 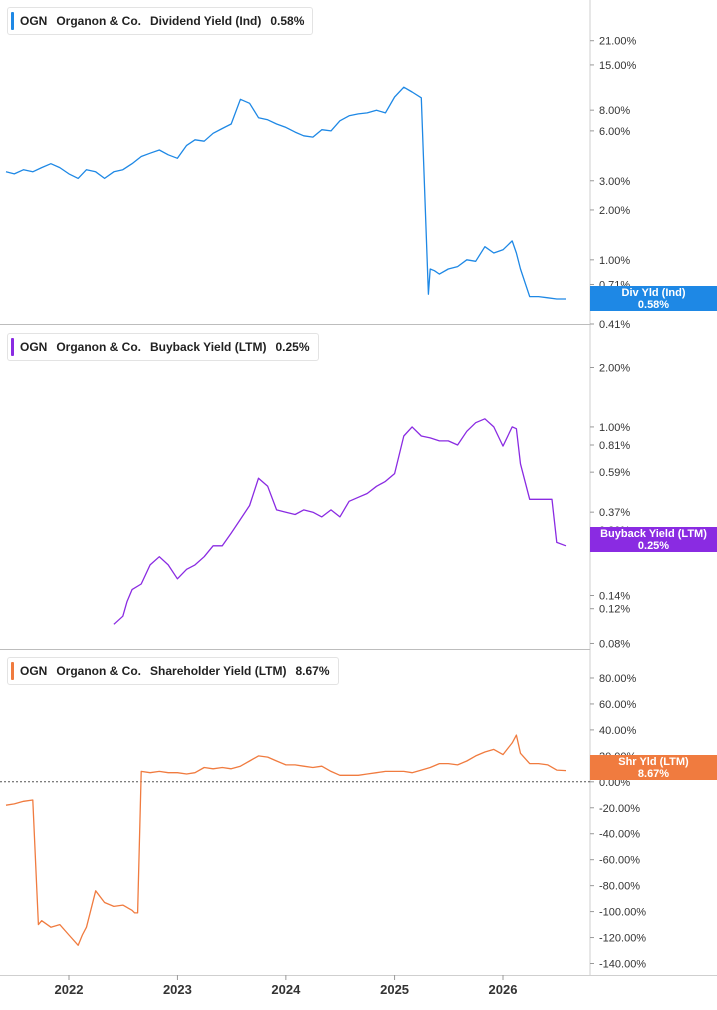 What do you see at coordinates (653, 305) in the screenshot?
I see `value-tag-value: 0.58%` at bounding box center [653, 305].